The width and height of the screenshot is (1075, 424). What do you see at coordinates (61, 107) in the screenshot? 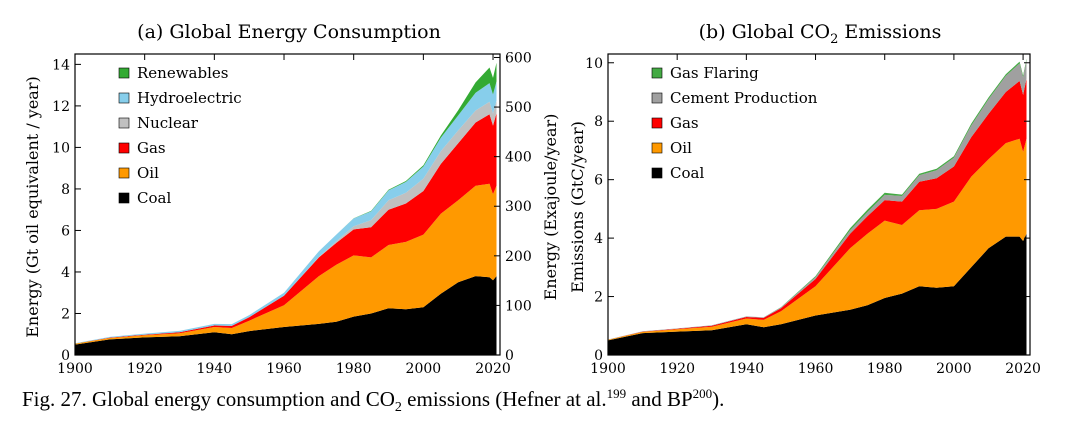
I see `y-tick-label: 12` at bounding box center [61, 107].